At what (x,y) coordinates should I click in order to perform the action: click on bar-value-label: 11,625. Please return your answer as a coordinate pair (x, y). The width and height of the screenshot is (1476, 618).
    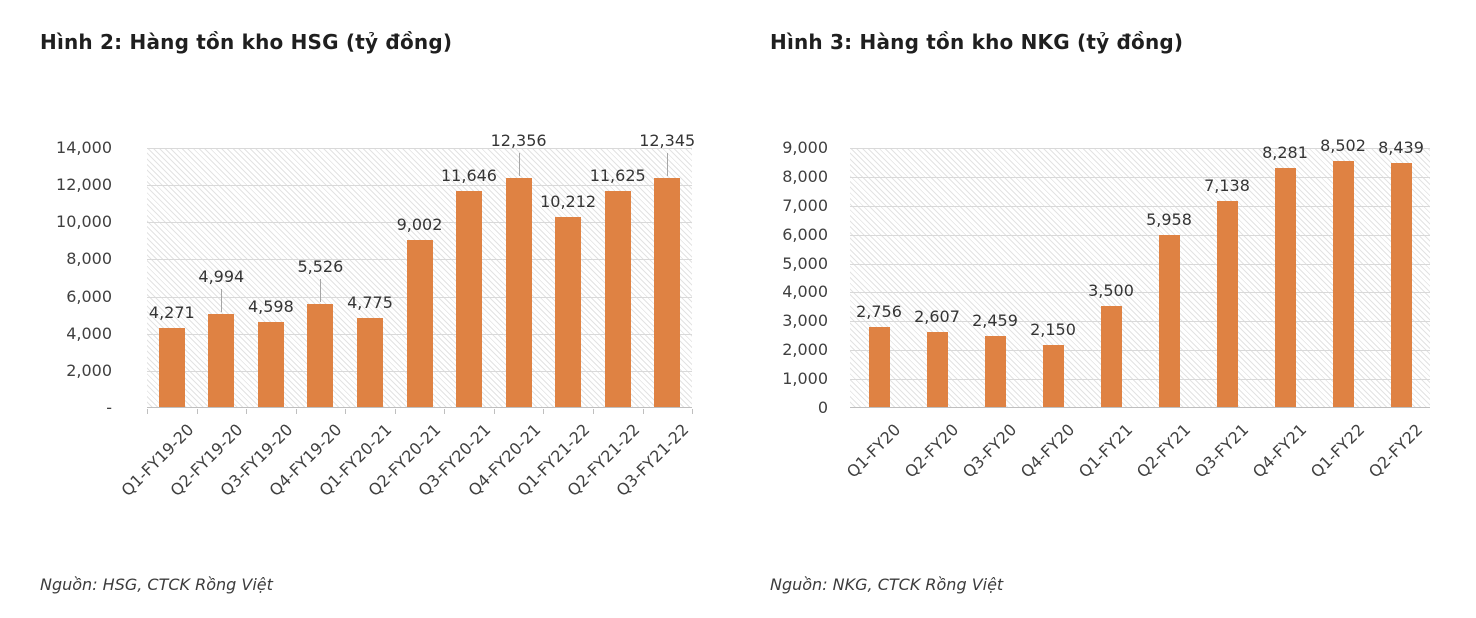
    Looking at the image, I should click on (617, 176).